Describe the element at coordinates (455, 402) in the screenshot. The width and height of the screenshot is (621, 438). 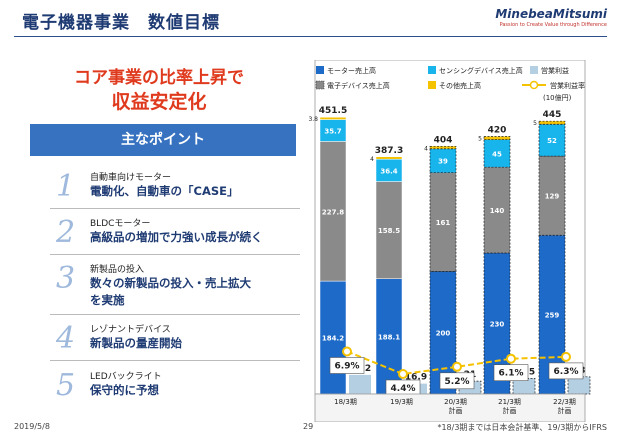
I see `x-tick-label: 20/3期` at that location.